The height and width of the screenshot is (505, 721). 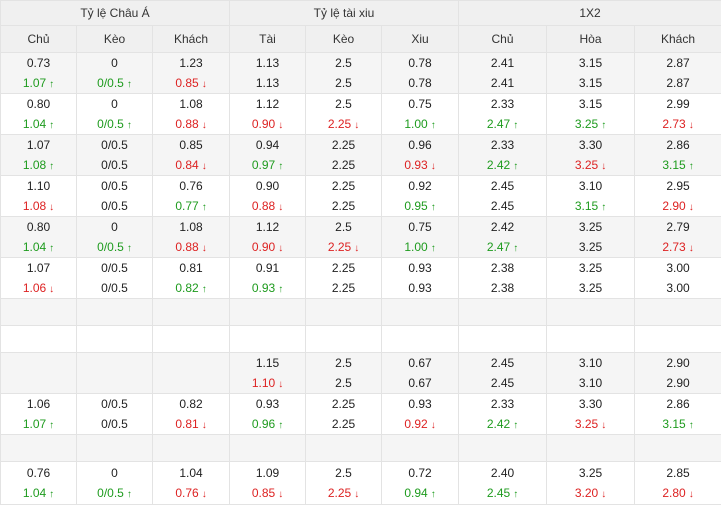 I want to click on opening-odds: 1.13, so click(x=267, y=63).